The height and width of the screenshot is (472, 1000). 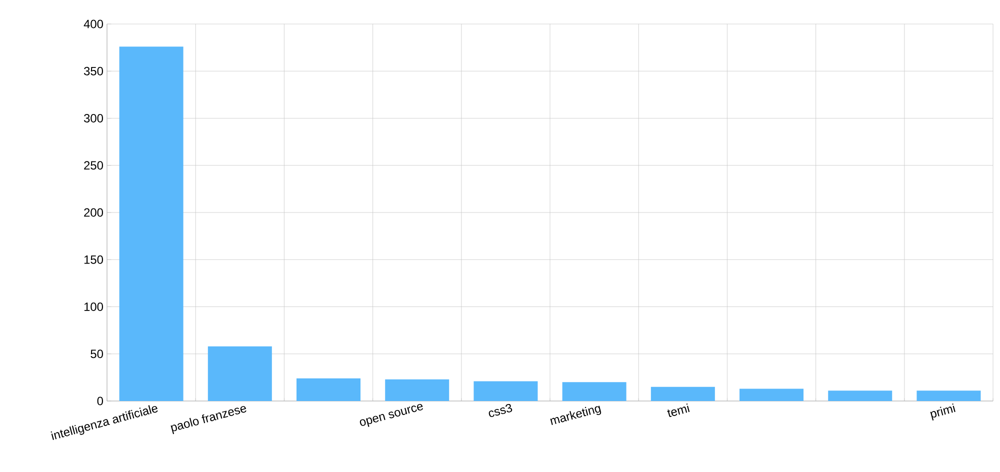 I want to click on x-tick-label: css3, so click(x=500, y=411).